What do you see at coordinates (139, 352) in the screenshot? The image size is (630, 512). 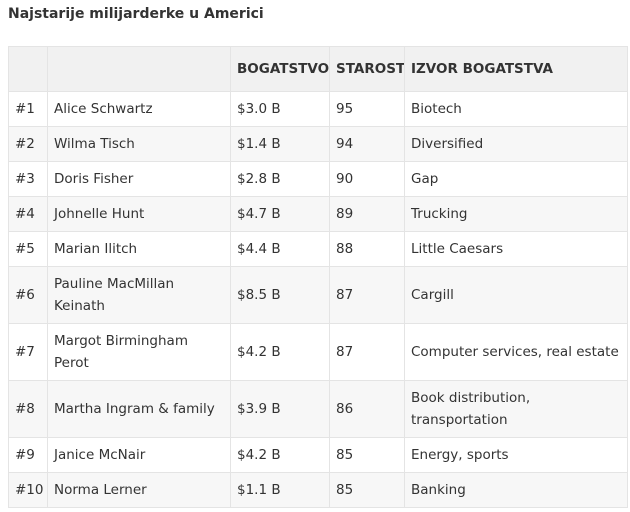 I see `name-cell: Margot Birmingham Perot` at bounding box center [139, 352].